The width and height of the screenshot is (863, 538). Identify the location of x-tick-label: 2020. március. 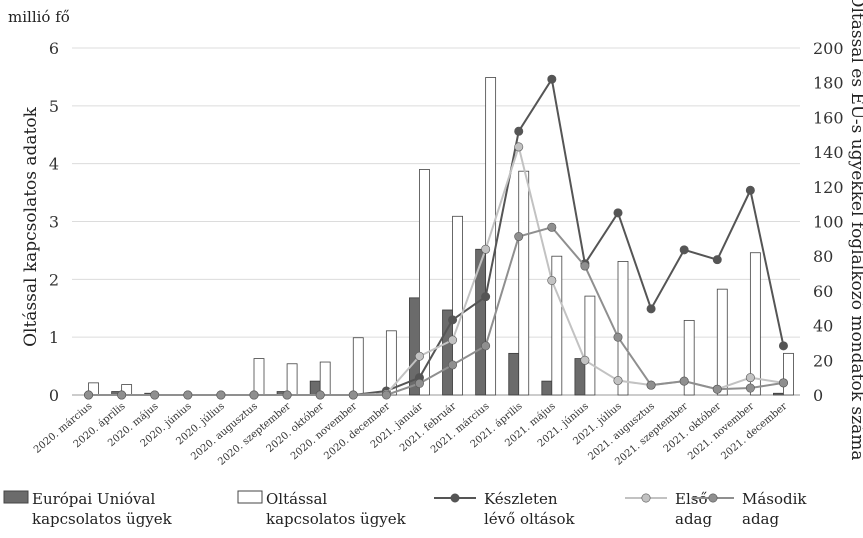
(63, 428).